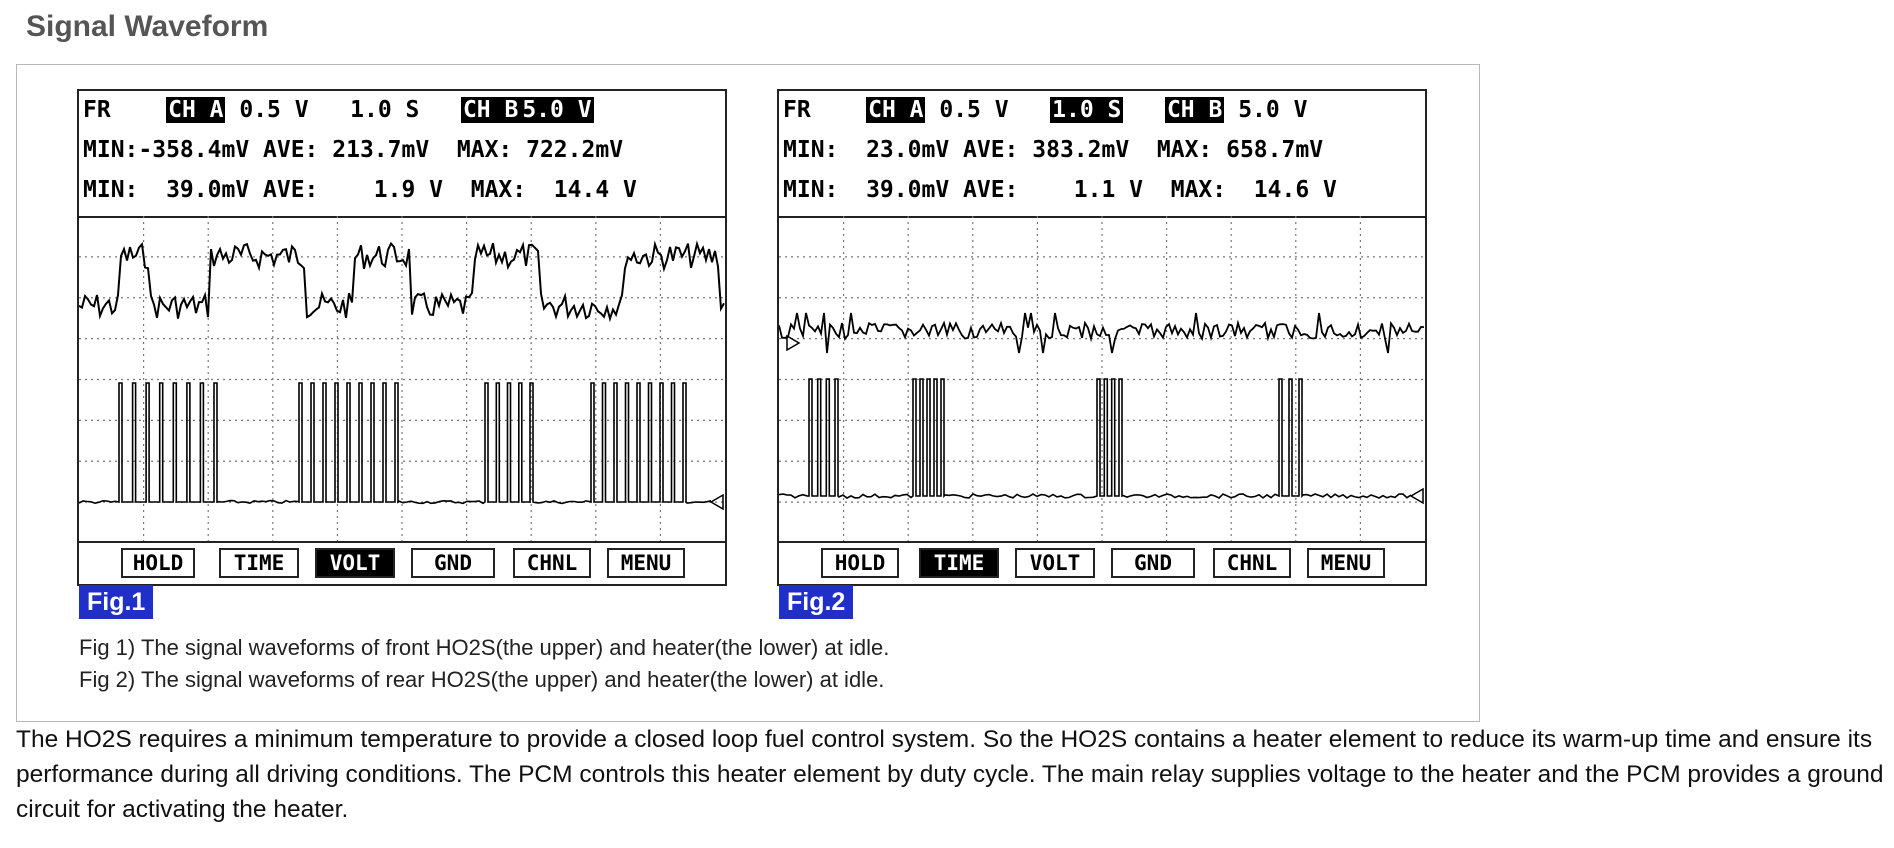 The width and height of the screenshot is (1894, 848). Describe the element at coordinates (116, 602) in the screenshot. I see `fig1-label: Fig.1` at that location.